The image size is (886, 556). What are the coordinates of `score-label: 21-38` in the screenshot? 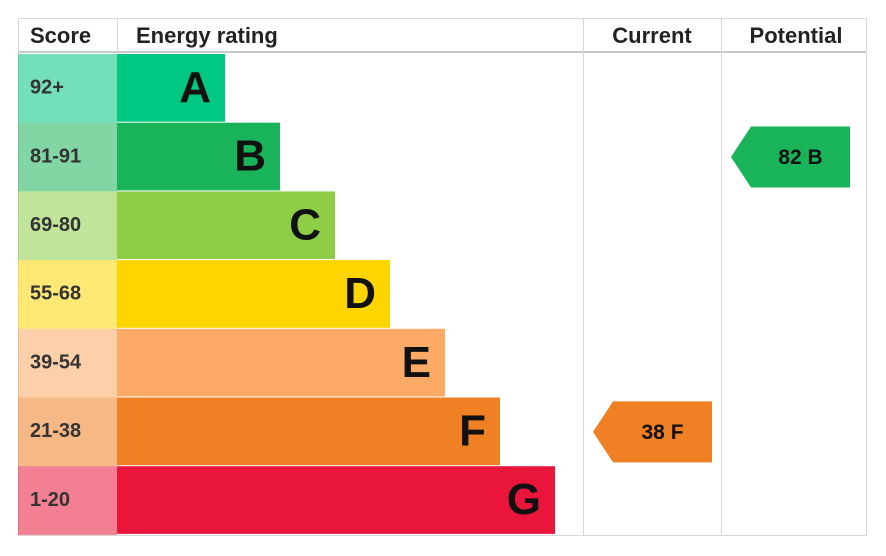 It's located at (55, 431).